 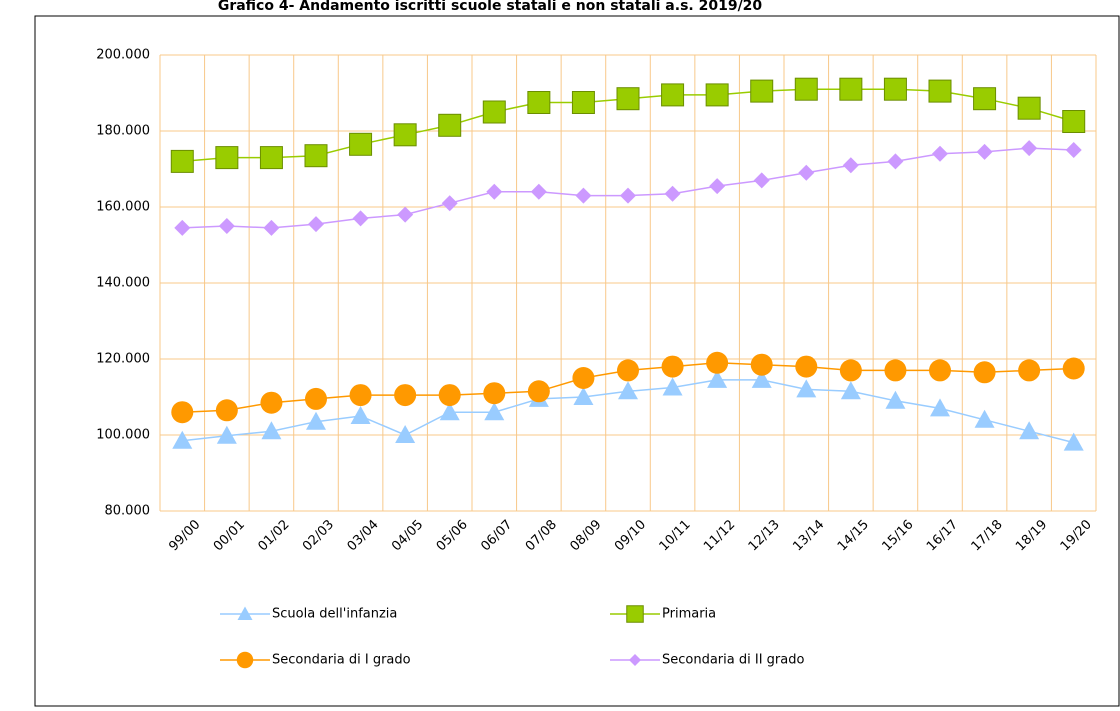 I want to click on legend-label: Secondaria di I grado, so click(x=341, y=660).